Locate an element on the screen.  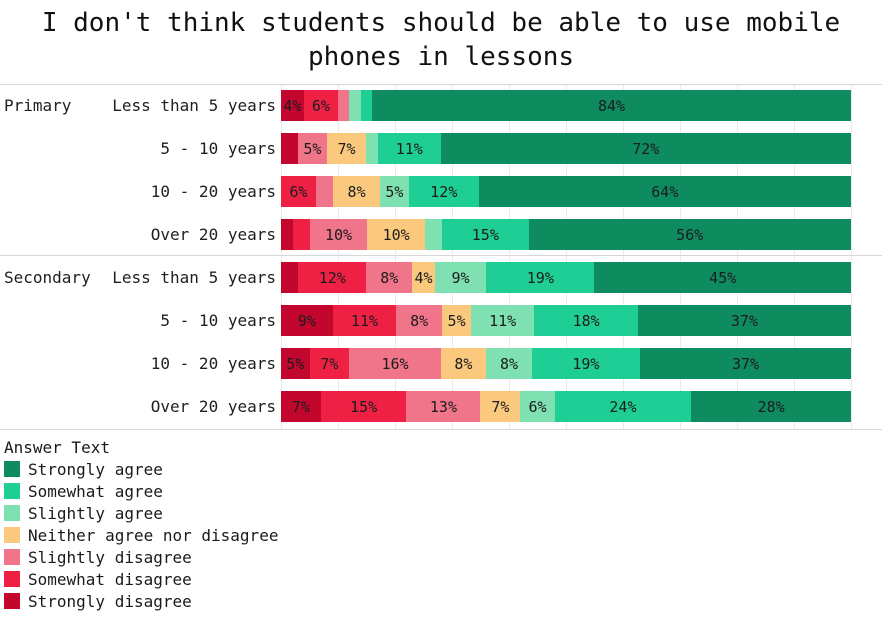
stacked-bar: 5% 7% 11% 72% is located at coordinates (566, 148).